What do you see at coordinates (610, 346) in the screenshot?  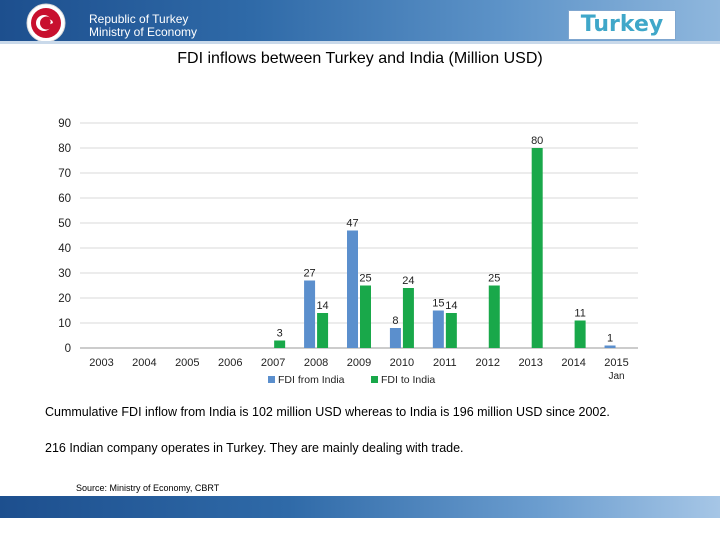 I see `bar-from-india-2015` at bounding box center [610, 346].